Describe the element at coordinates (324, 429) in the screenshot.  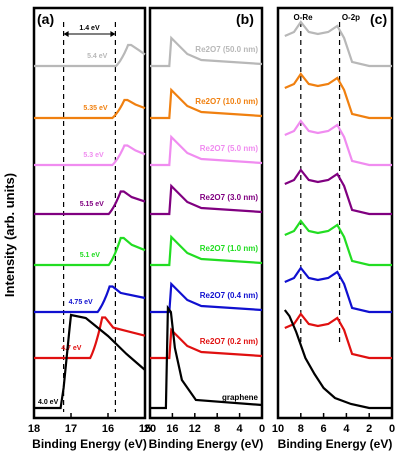
I see `x-tick-label: 6` at that location.